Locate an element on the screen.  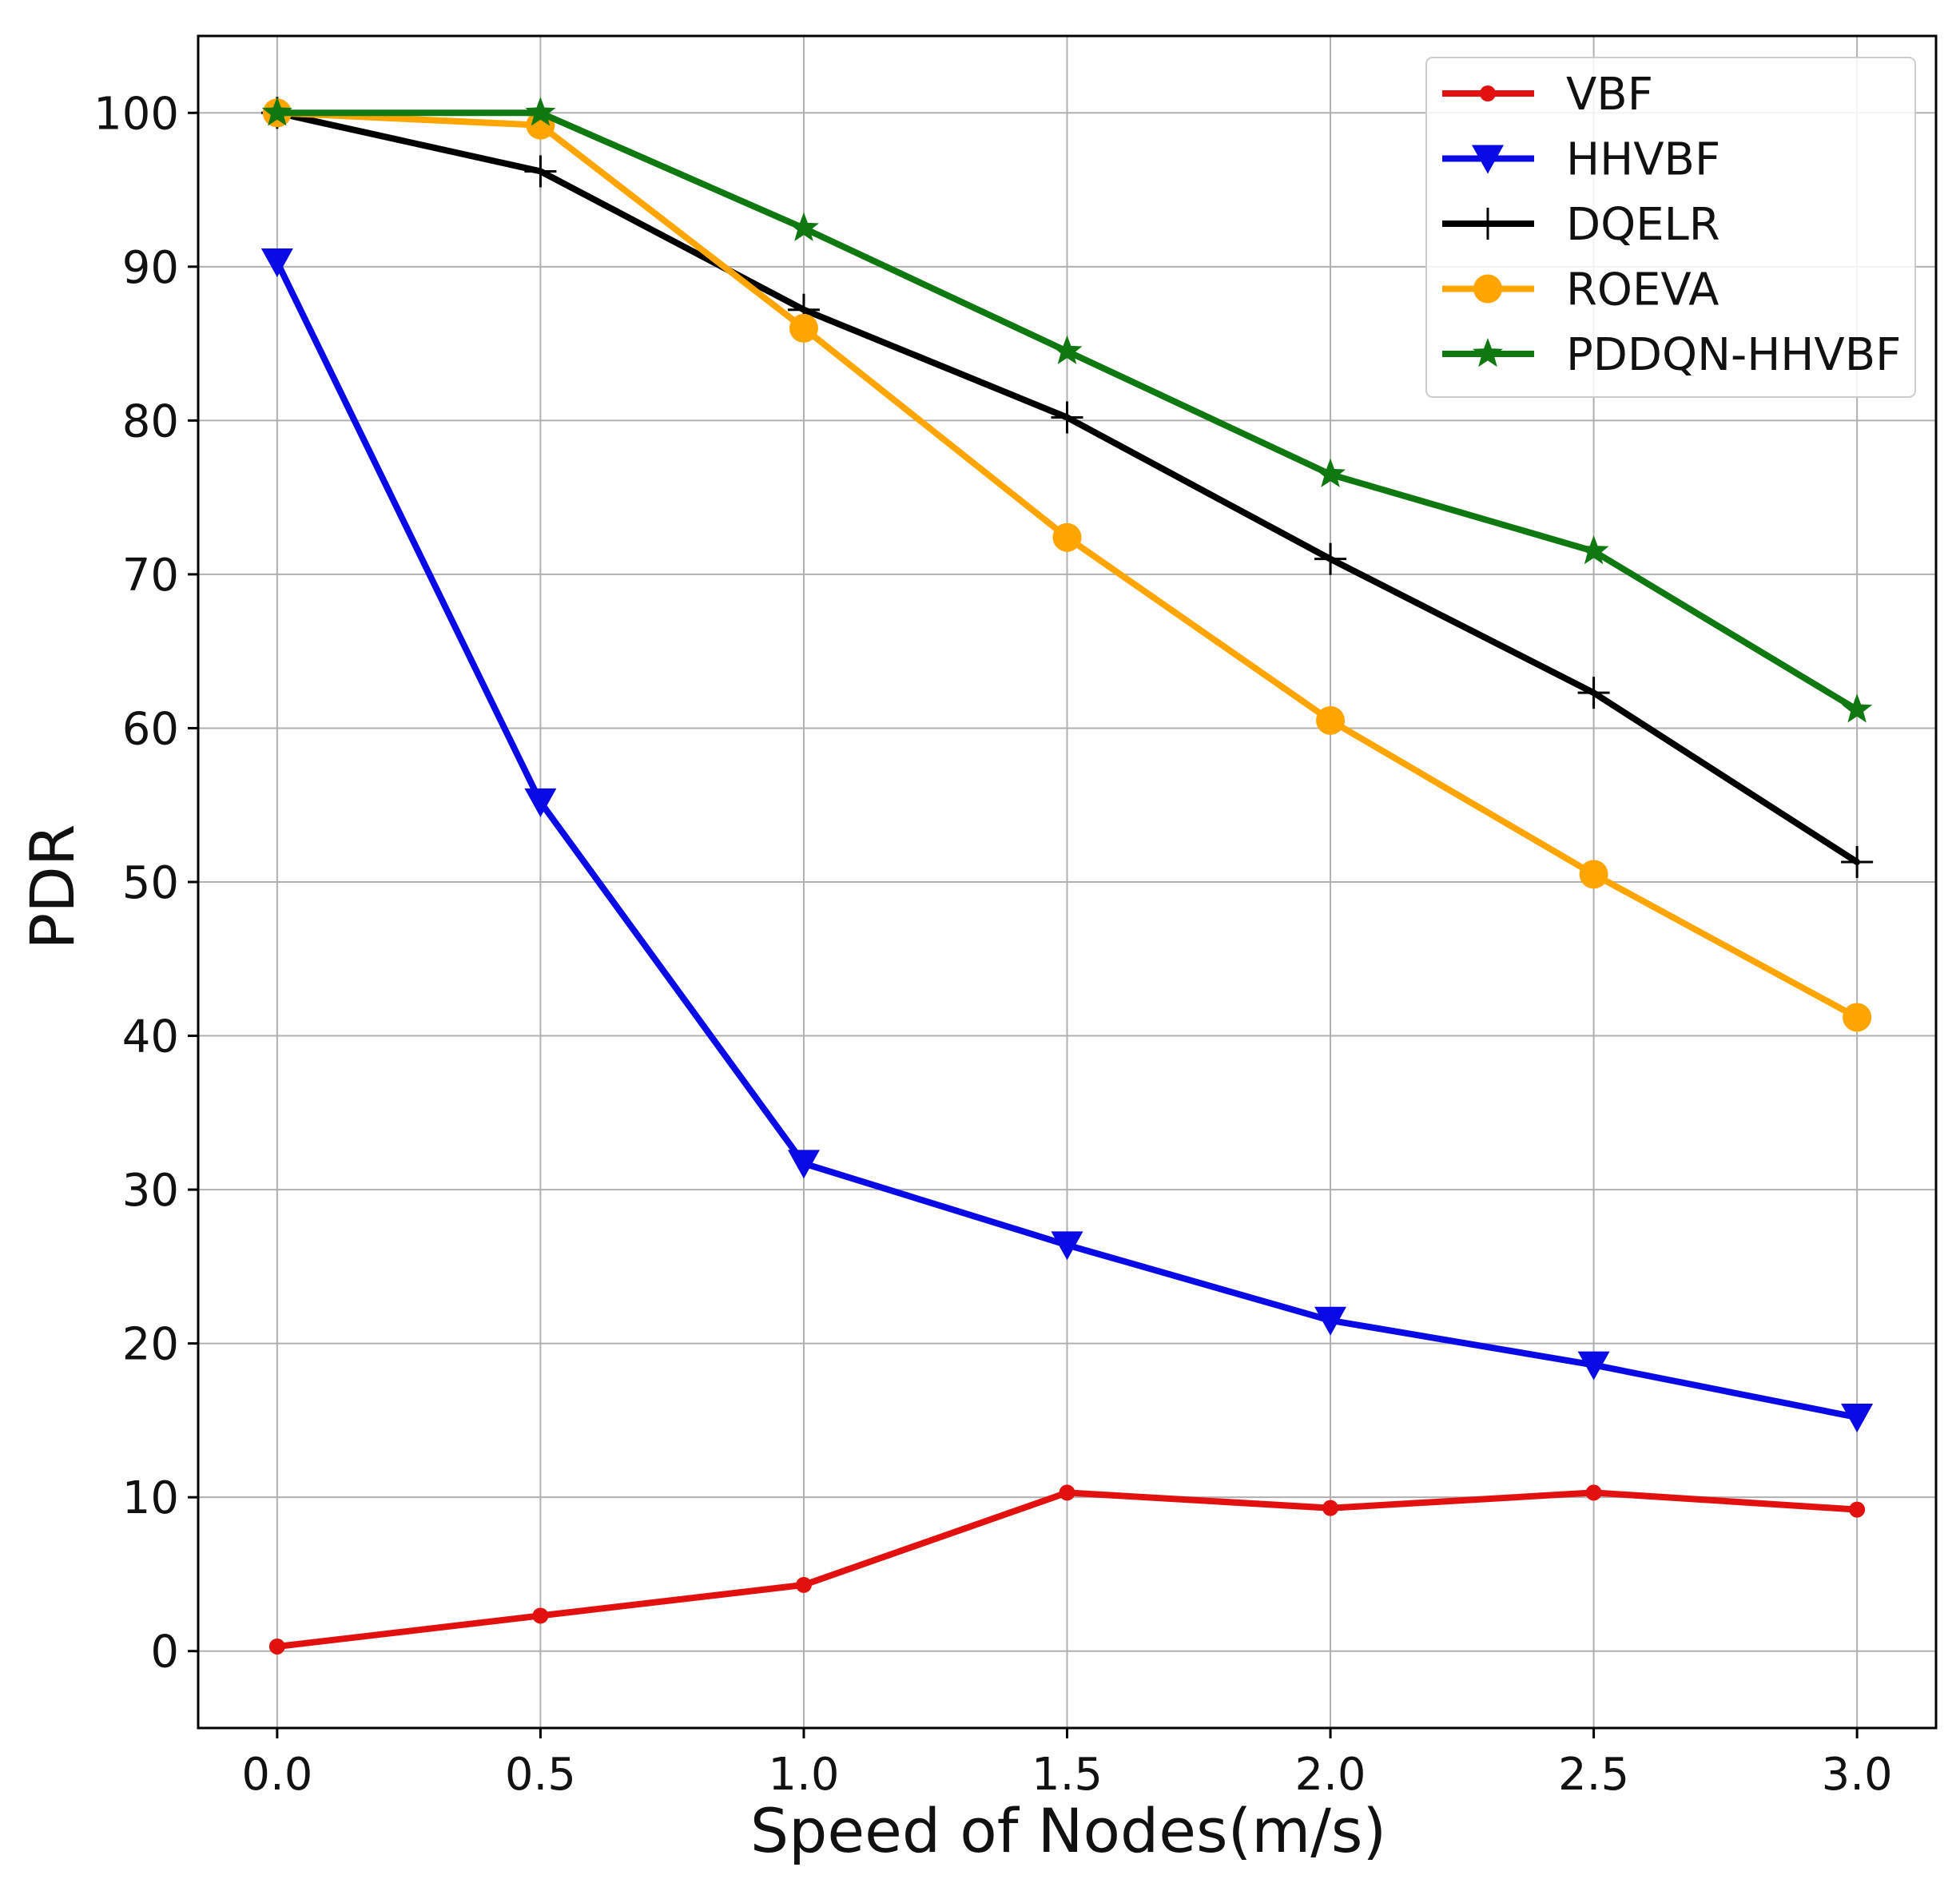
y-tick-label: 0 is located at coordinates (164, 1652).